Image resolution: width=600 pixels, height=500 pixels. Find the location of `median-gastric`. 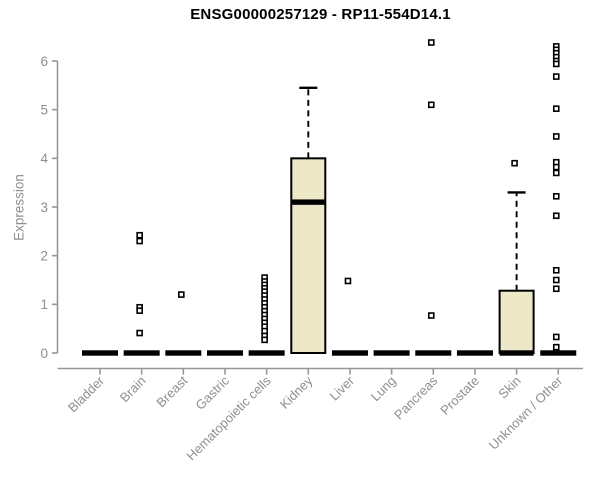

median-gastric is located at coordinates (224, 353).